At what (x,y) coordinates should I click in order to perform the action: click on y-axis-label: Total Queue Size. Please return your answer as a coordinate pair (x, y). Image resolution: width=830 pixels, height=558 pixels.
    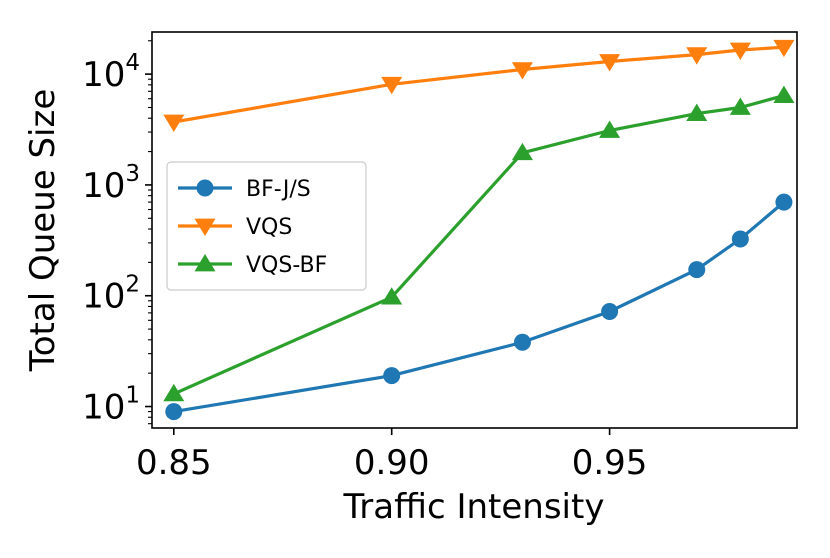
    Looking at the image, I should click on (43, 231).